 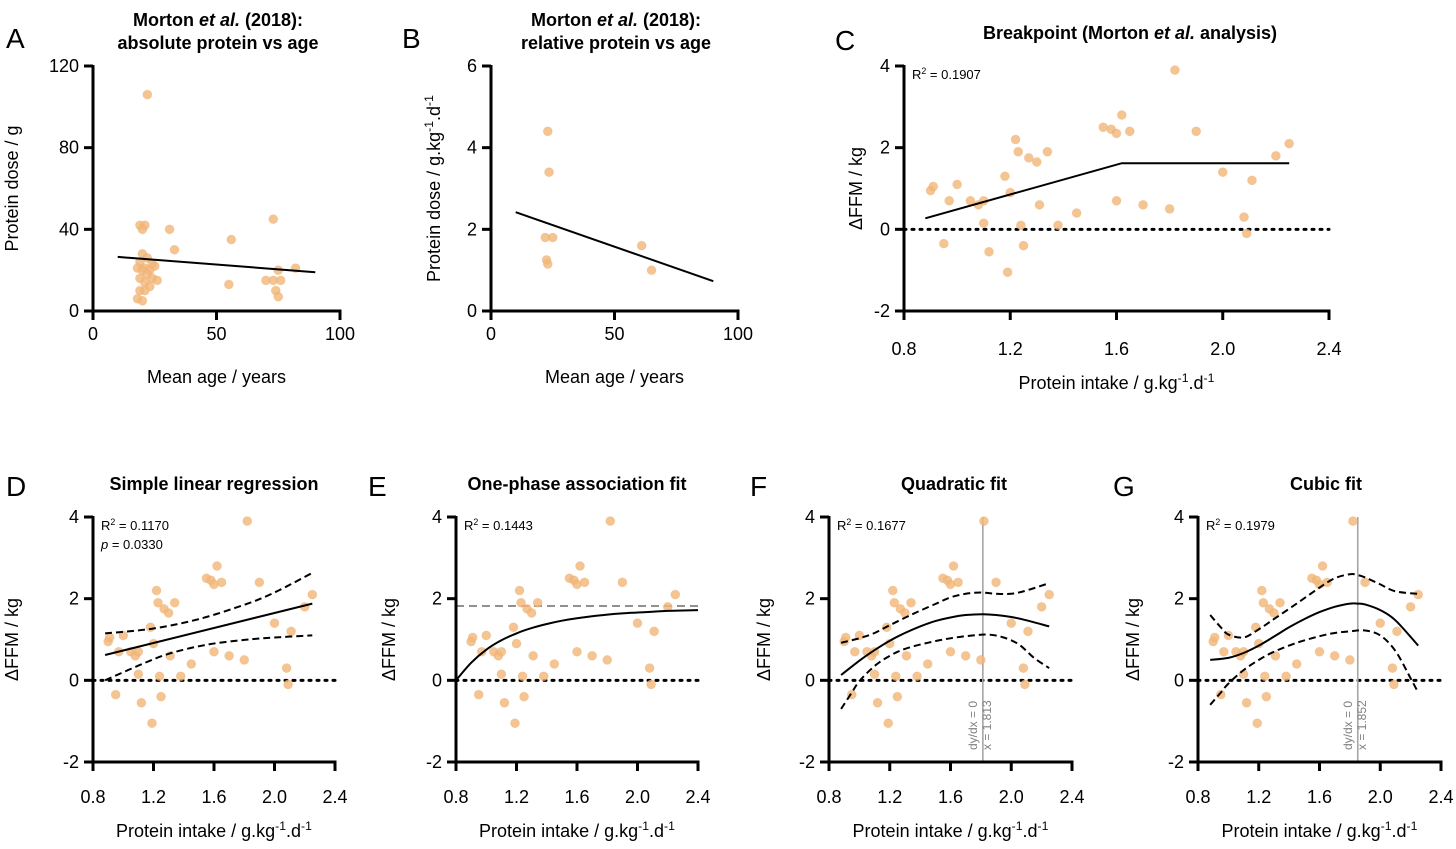 I want to click on stat-annotation: R2 = 0.1677, so click(x=871, y=525).